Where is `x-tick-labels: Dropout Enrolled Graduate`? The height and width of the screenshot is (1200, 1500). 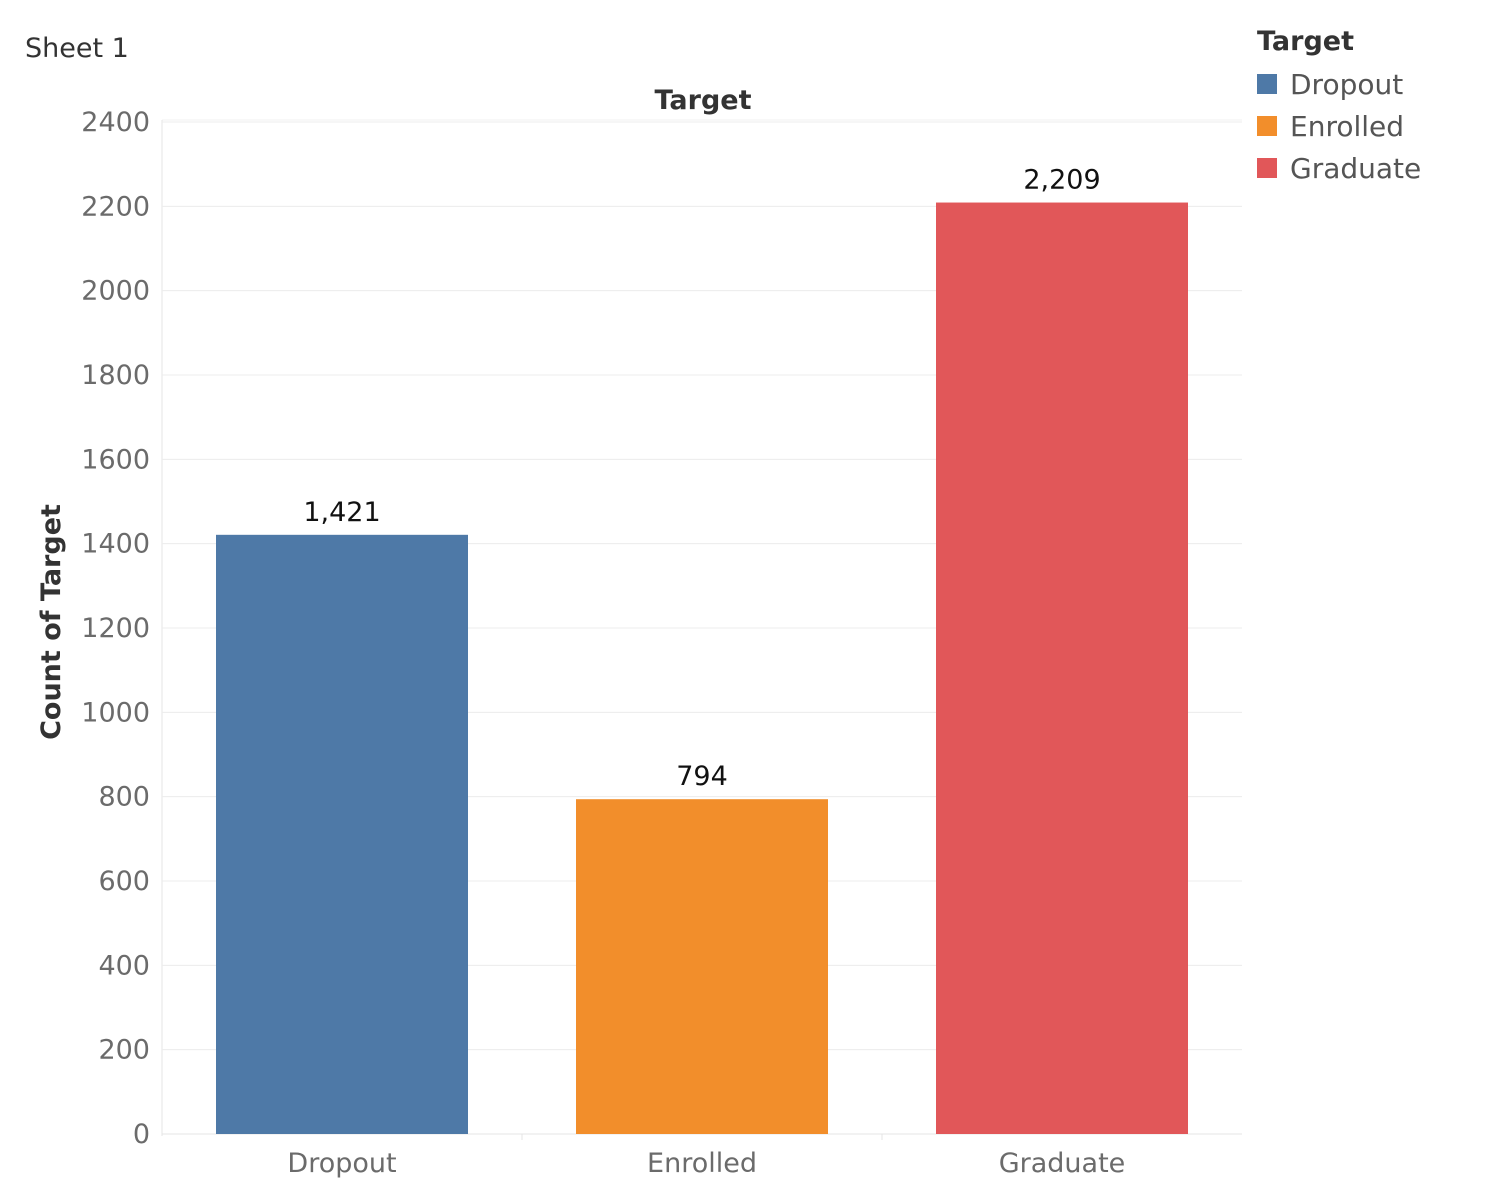
x-tick-labels: Dropout Enrolled Graduate is located at coordinates (706, 1163).